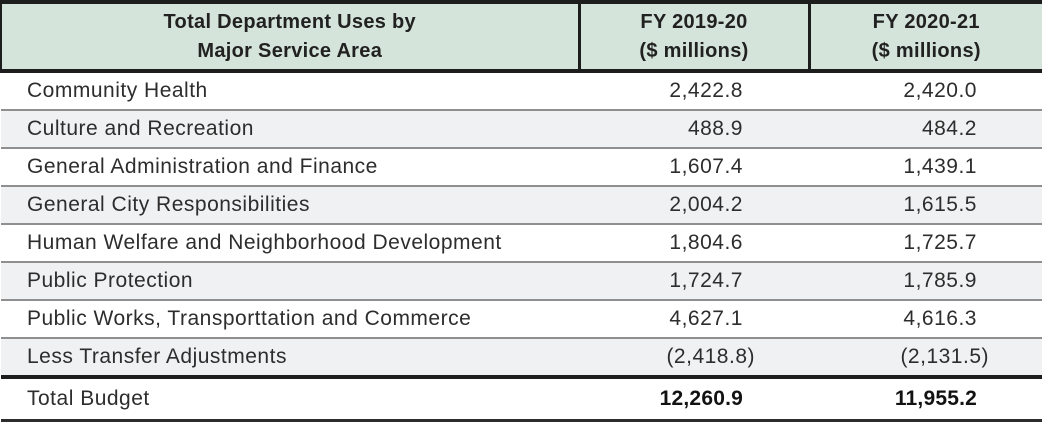 The width and height of the screenshot is (1042, 430). What do you see at coordinates (694, 129) in the screenshot?
I see `fy-2019-20-value: 488.9` at bounding box center [694, 129].